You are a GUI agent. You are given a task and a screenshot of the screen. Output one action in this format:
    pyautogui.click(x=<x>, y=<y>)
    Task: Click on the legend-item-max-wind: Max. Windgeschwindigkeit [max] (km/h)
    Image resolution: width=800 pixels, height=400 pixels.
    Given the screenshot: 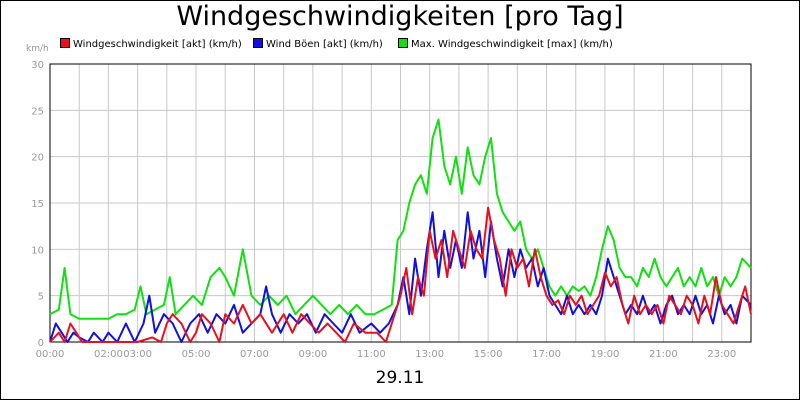 What is the action you would take?
    pyautogui.click(x=505, y=44)
    